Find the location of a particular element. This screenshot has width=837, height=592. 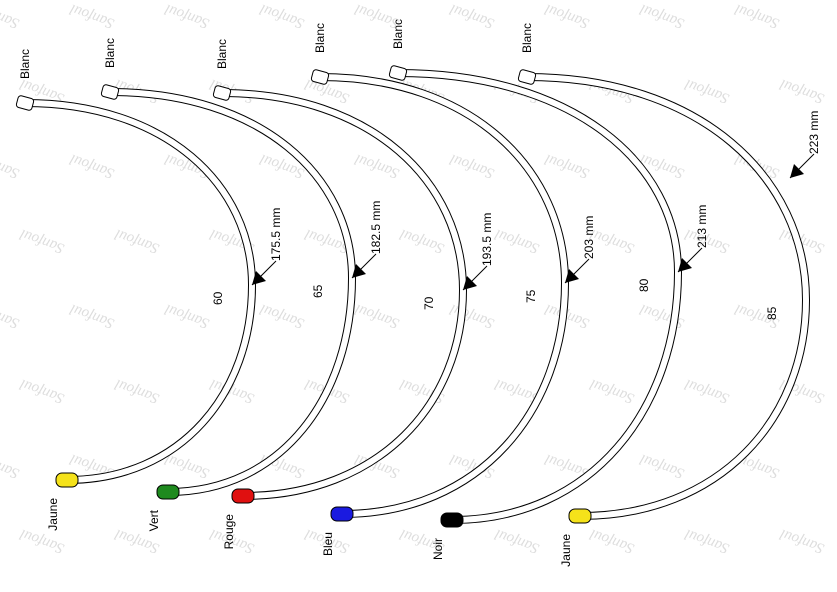

size-label: 85 is located at coordinates (772, 313).